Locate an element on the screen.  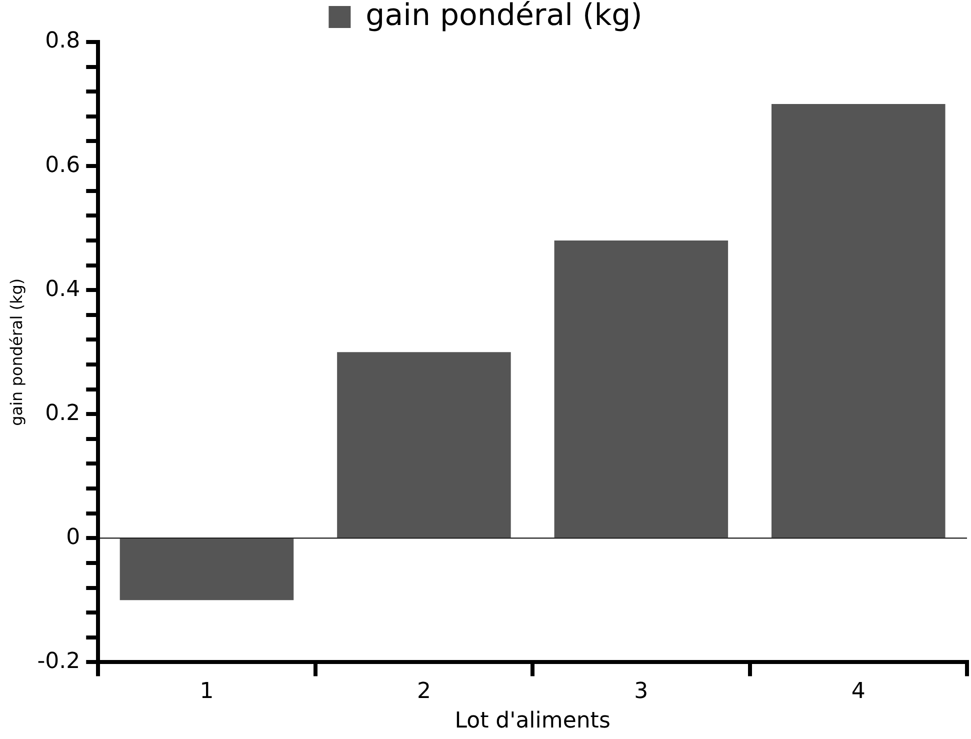
y-tick-label: 0.8 is located at coordinates (62, 41).